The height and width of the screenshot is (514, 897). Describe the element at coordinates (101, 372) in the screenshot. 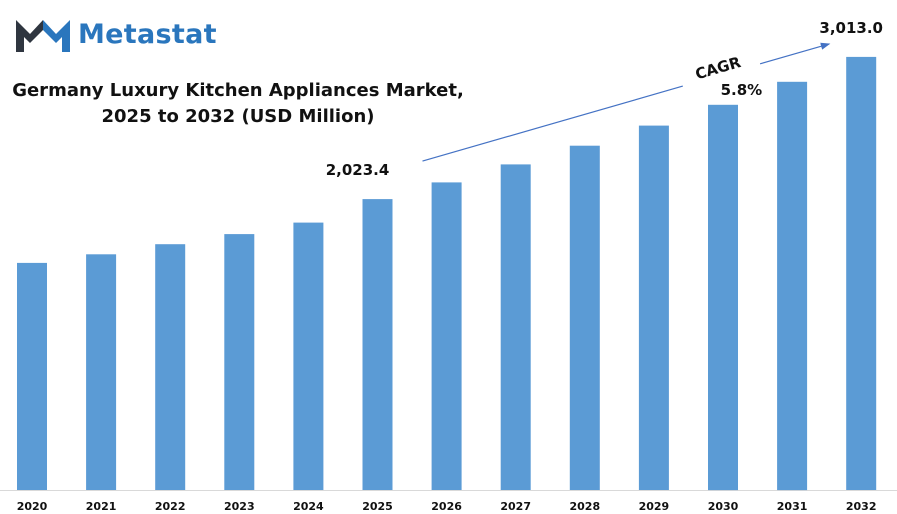

I see `bar-2021` at that location.